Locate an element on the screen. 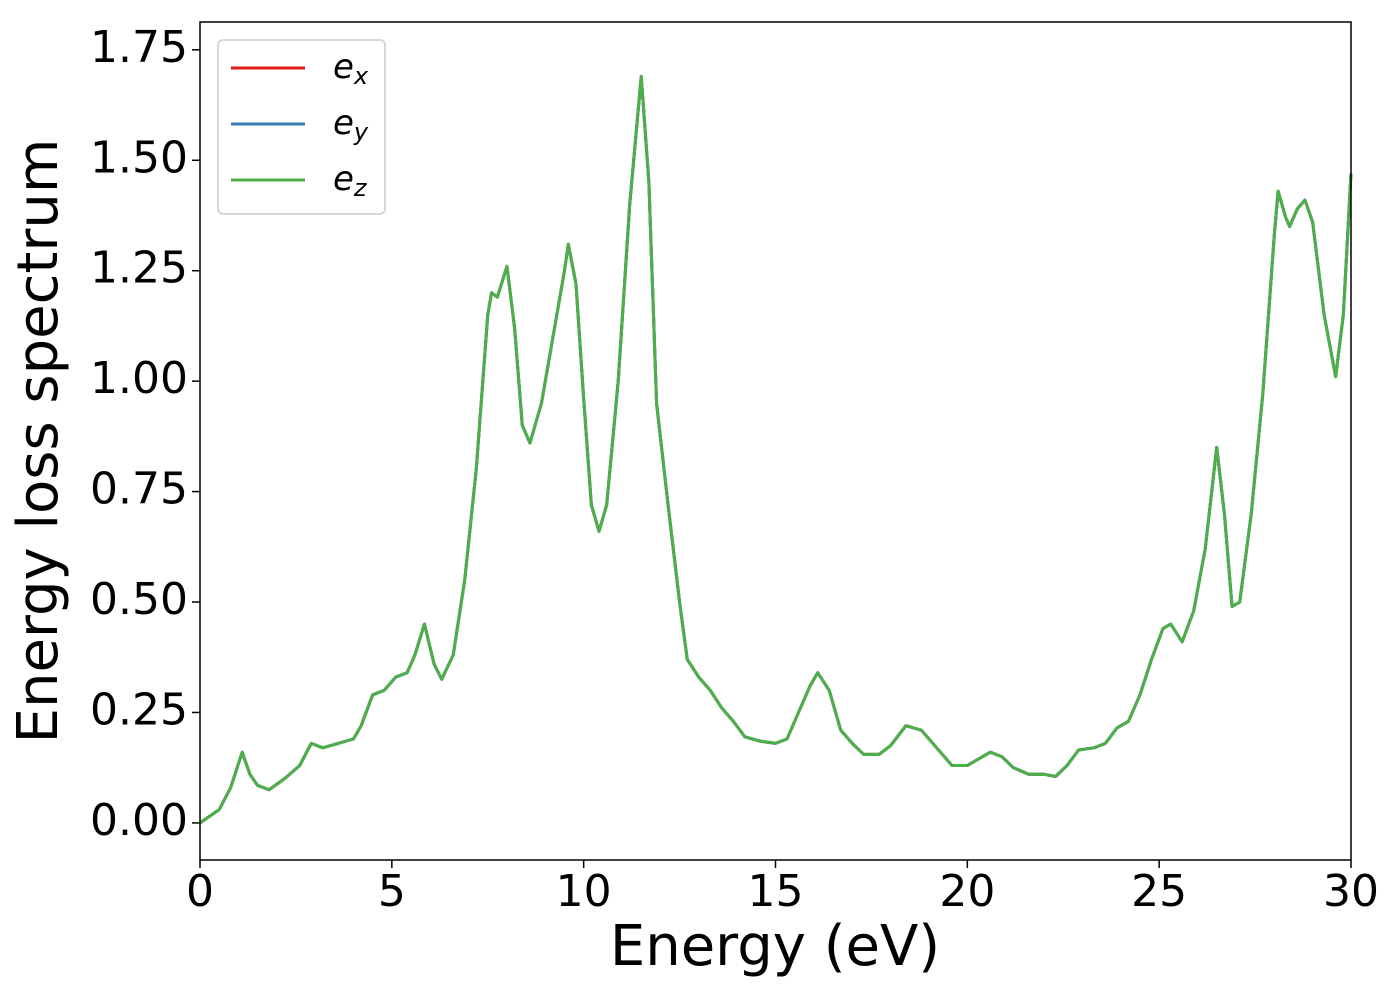 The width and height of the screenshot is (1400, 1000). legend-label: ez is located at coordinates (350, 181).